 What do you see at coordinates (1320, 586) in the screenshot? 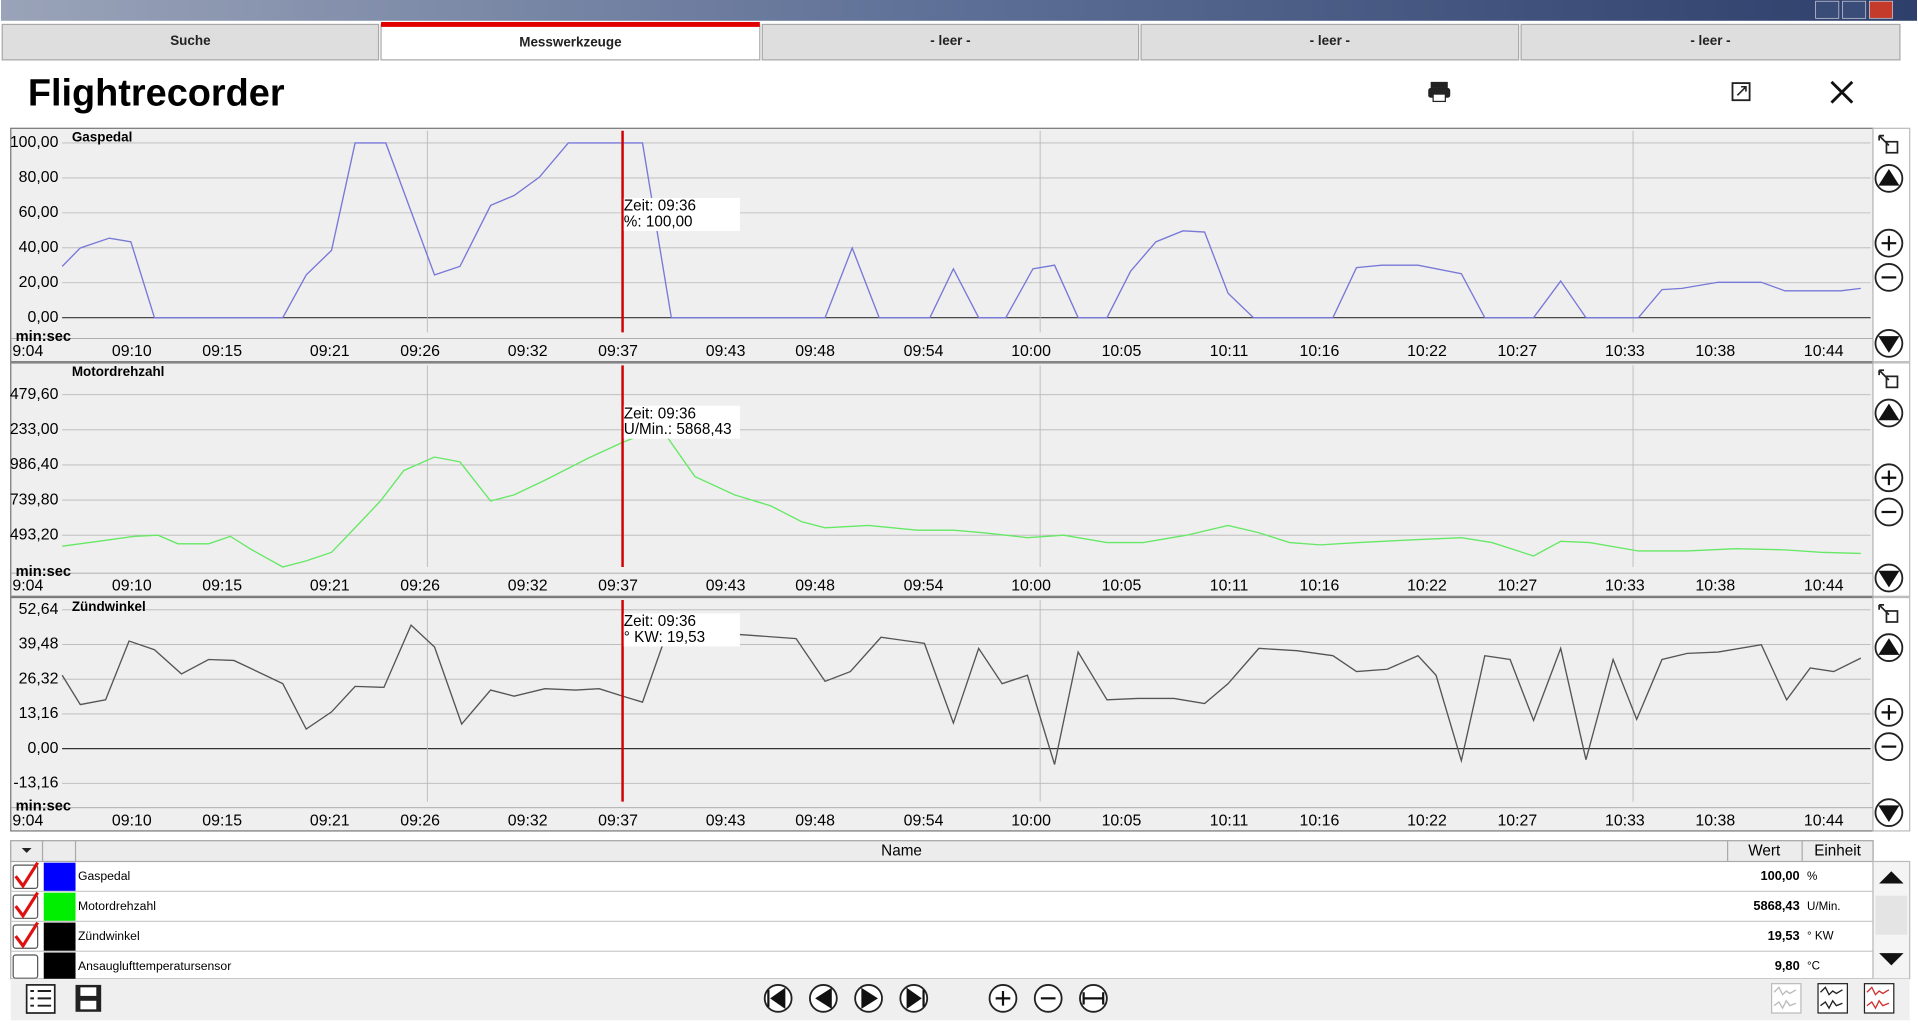
I see `x-tick-label: 10:16` at bounding box center [1320, 586].